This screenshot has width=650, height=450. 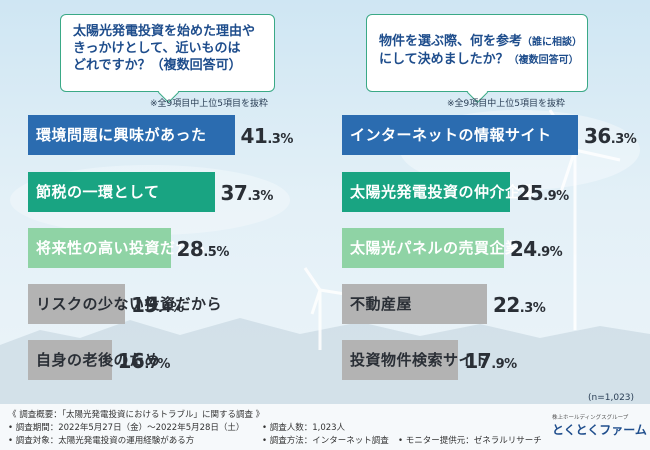 What do you see at coordinates (381, 304) in the screenshot?
I see `right-bar-label: 不動産屋` at bounding box center [381, 304].